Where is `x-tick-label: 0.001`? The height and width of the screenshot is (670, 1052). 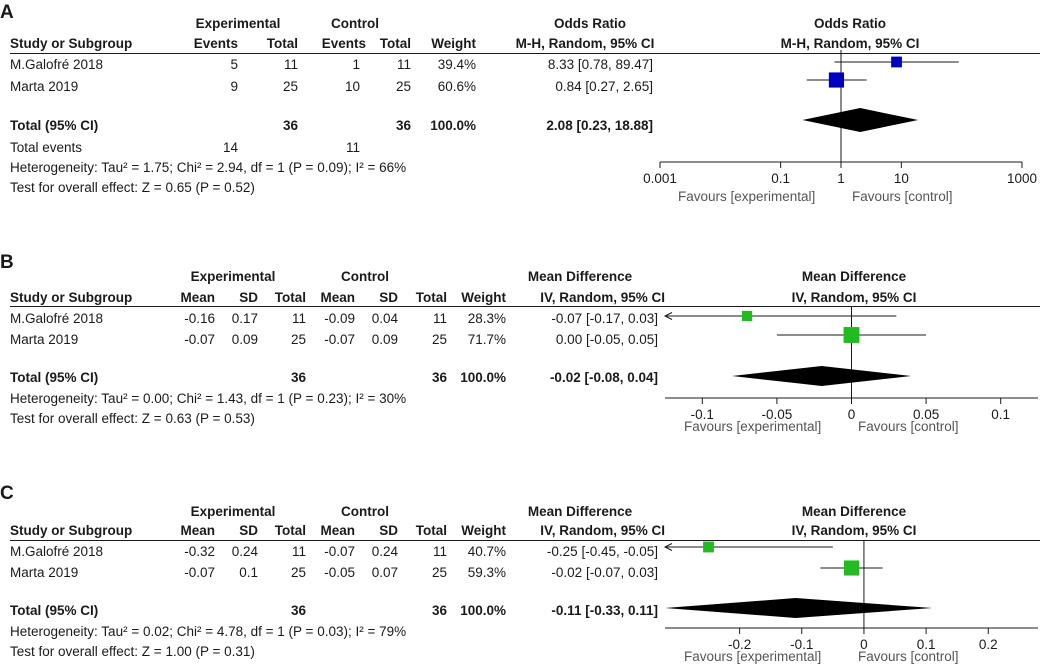 x-tick-label: 0.001 is located at coordinates (660, 178).